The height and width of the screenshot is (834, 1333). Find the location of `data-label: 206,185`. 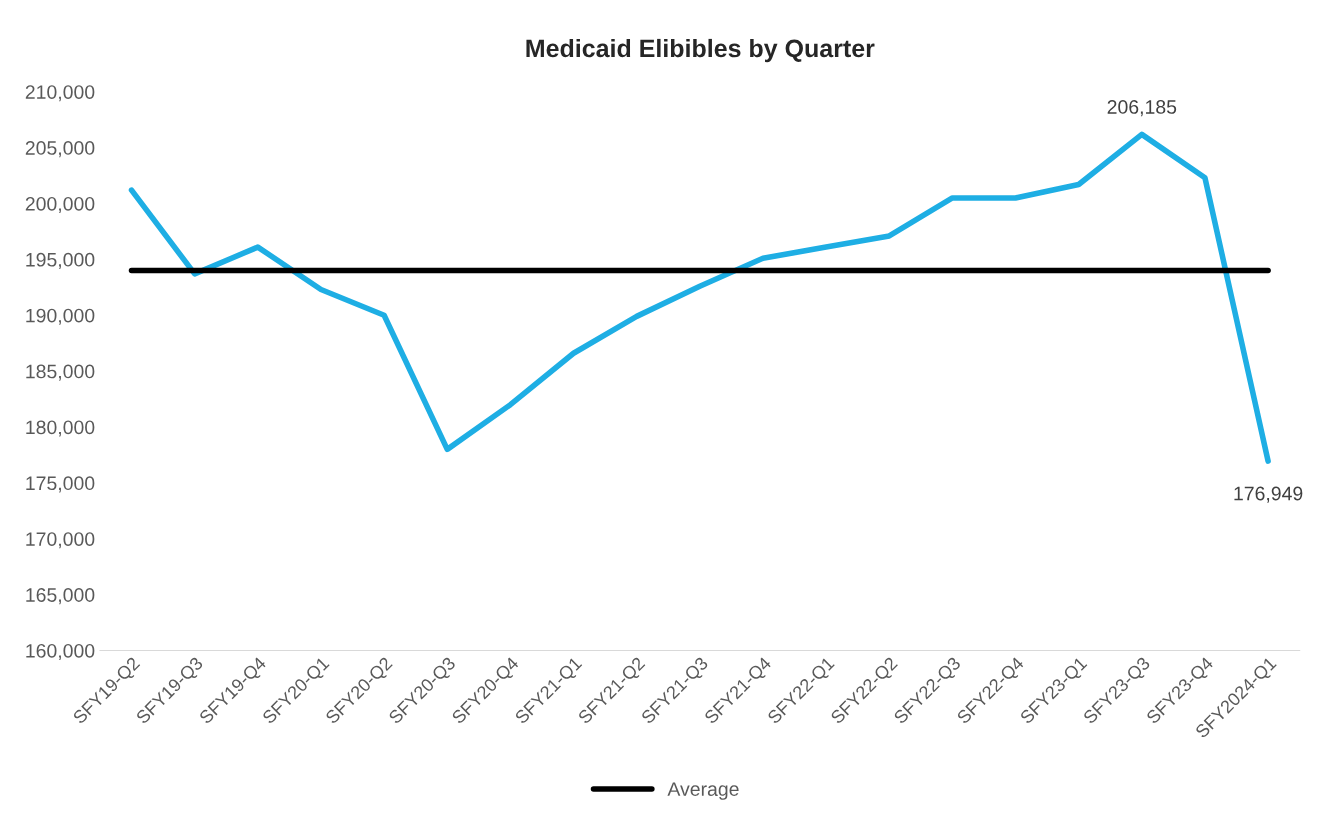

data-label: 206,185 is located at coordinates (1142, 108).